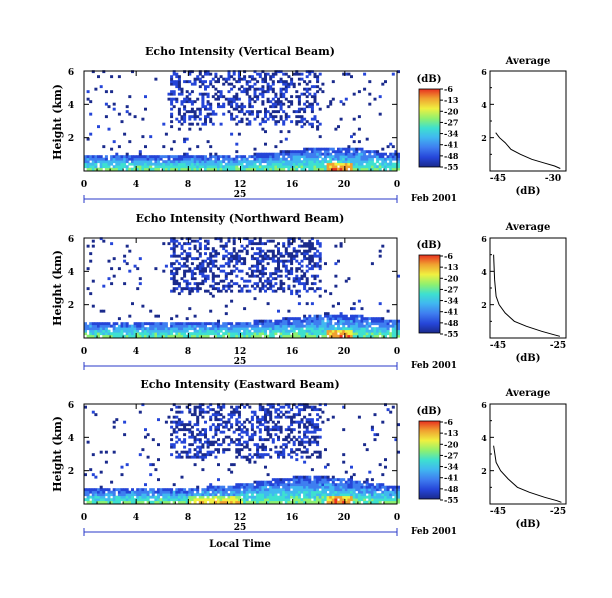 The height and width of the screenshot is (598, 612). Describe the element at coordinates (449, 295) in the screenshot. I see `colorbar-ticks: -6-13-20-27-34-41-48-55` at that location.